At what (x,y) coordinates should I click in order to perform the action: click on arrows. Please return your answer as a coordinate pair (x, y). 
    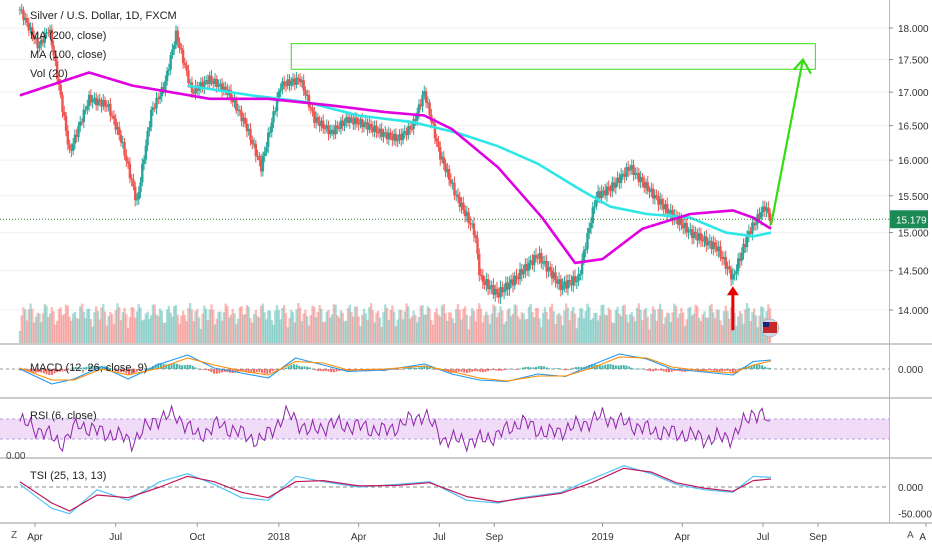
    Looking at the image, I should click on (769, 194).